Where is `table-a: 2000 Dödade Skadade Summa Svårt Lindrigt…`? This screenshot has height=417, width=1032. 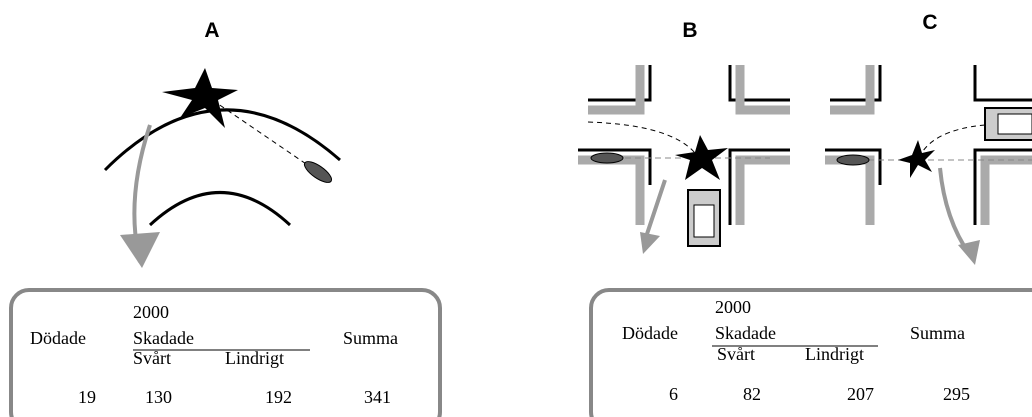 table-a: 2000 Dödade Skadade Summa Svårt Lindrigt… is located at coordinates (225, 352).